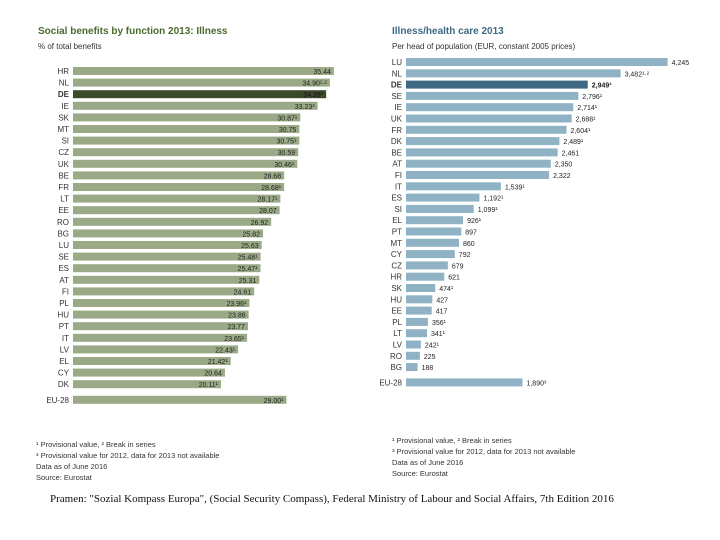 Image resolution: width=720 pixels, height=540 pixels. I want to click on bar-0-se, so click(167, 256).